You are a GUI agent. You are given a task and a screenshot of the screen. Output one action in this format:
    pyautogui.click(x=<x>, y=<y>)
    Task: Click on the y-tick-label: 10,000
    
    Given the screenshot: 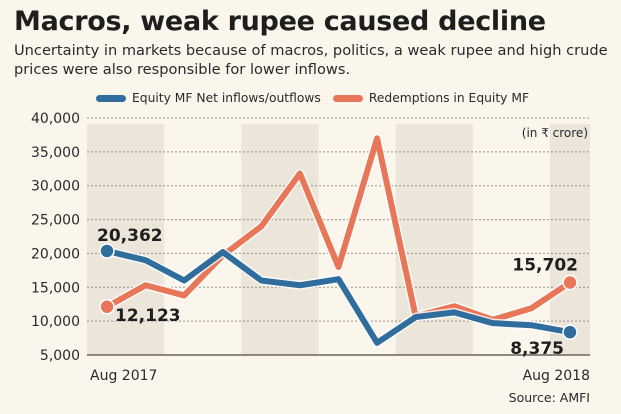 What is the action you would take?
    pyautogui.click(x=55, y=322)
    